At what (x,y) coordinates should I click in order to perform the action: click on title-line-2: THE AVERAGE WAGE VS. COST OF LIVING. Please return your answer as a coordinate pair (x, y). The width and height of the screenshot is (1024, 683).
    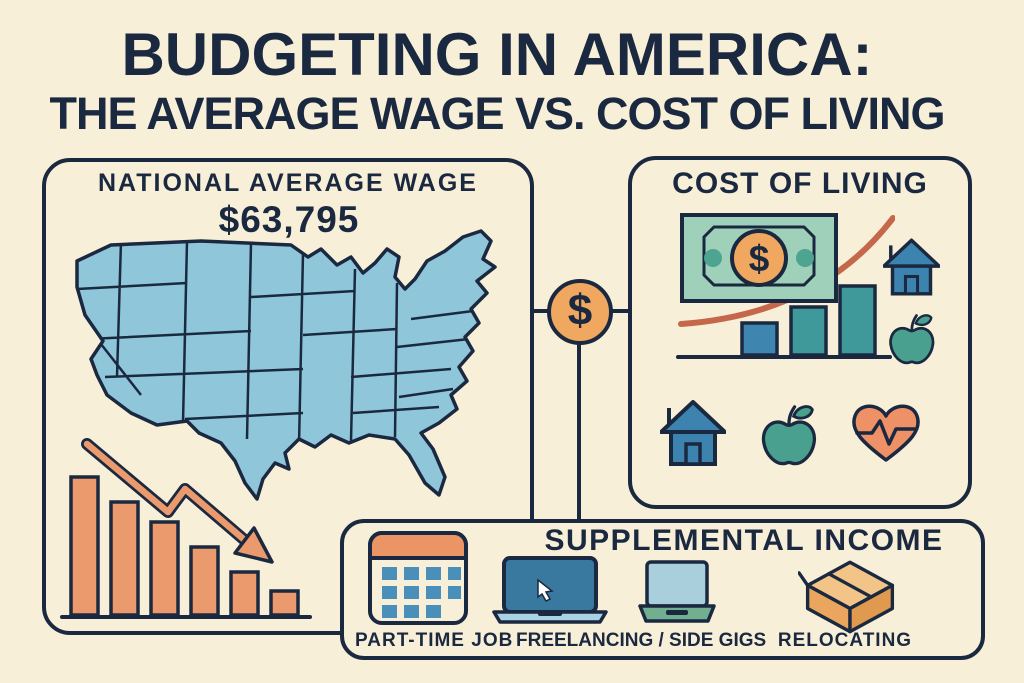
    Looking at the image, I should click on (497, 113).